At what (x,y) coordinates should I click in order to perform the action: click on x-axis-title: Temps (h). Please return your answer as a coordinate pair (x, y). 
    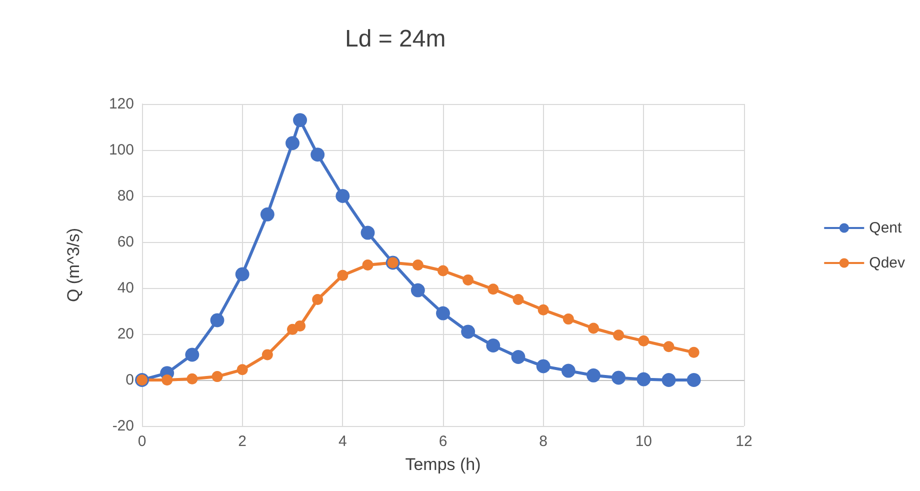
    Looking at the image, I should click on (443, 464).